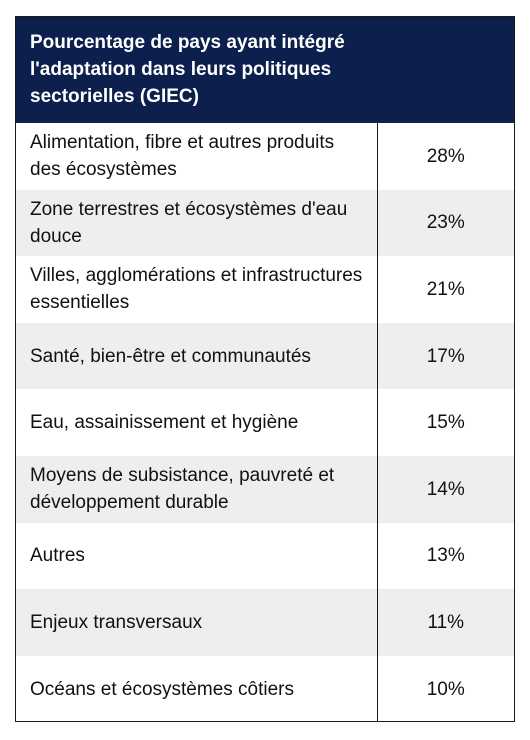  I want to click on table-row: Océans et écosystèmes côtiers 10%, so click(265, 689).